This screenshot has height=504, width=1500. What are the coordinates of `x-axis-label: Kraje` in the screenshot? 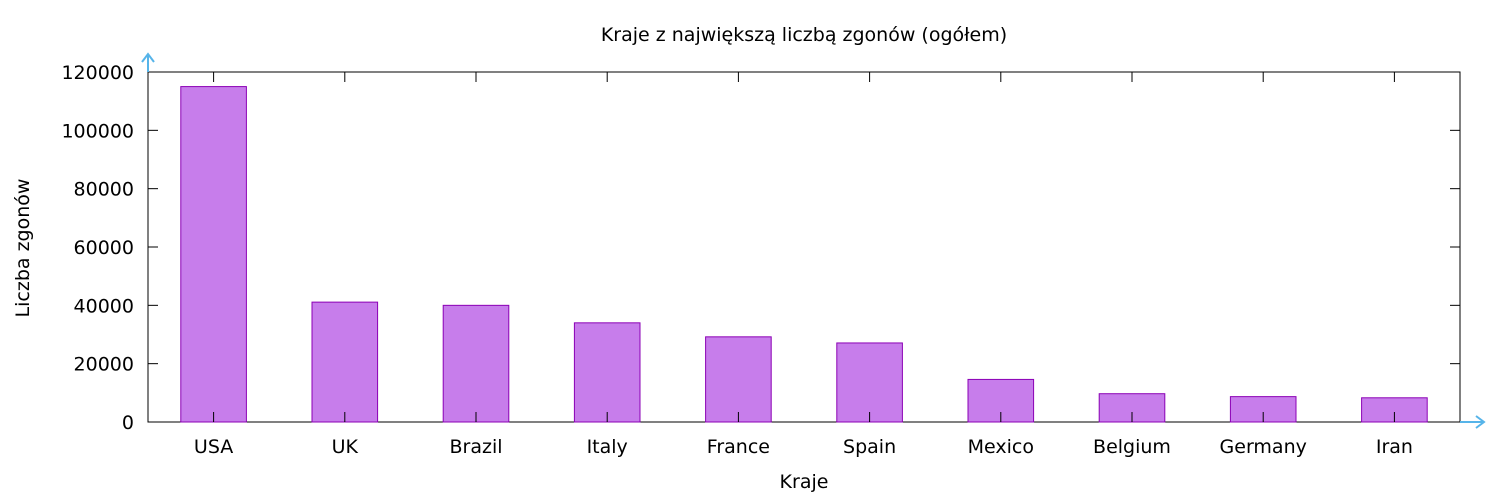 It's located at (804, 482).